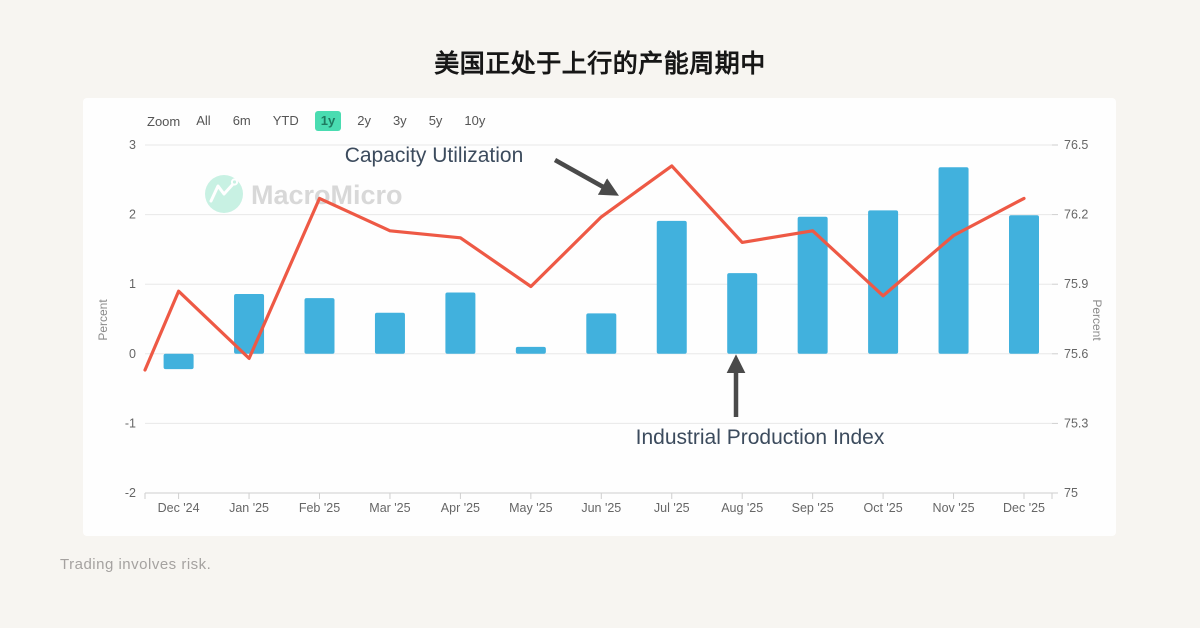  I want to click on right-axis-title: Percent, so click(1097, 320).